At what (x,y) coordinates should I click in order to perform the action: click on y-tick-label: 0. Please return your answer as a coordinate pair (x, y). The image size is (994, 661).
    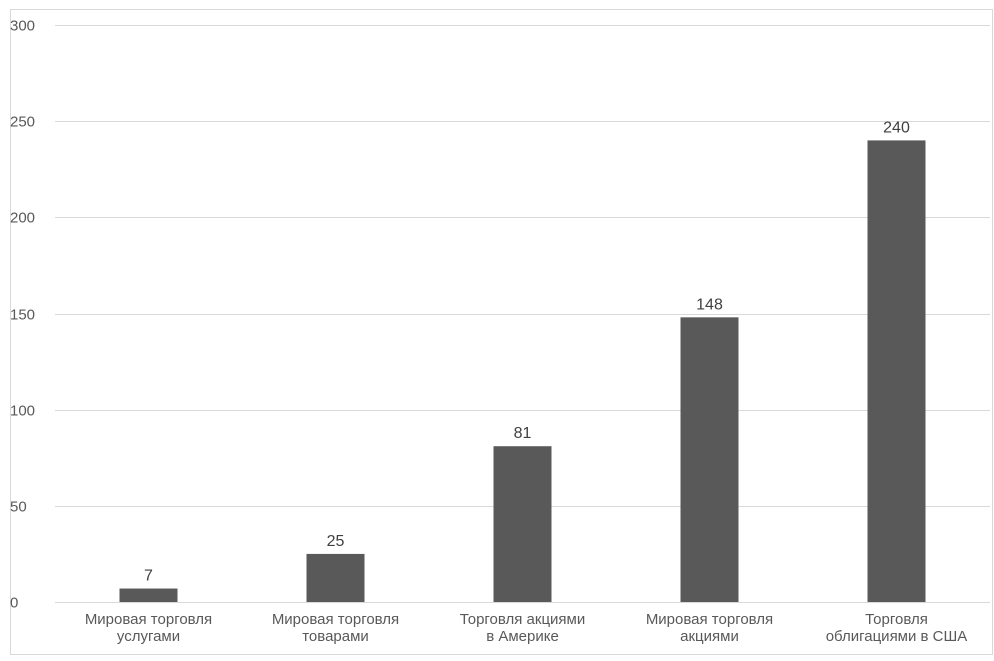
    Looking at the image, I should click on (14, 603).